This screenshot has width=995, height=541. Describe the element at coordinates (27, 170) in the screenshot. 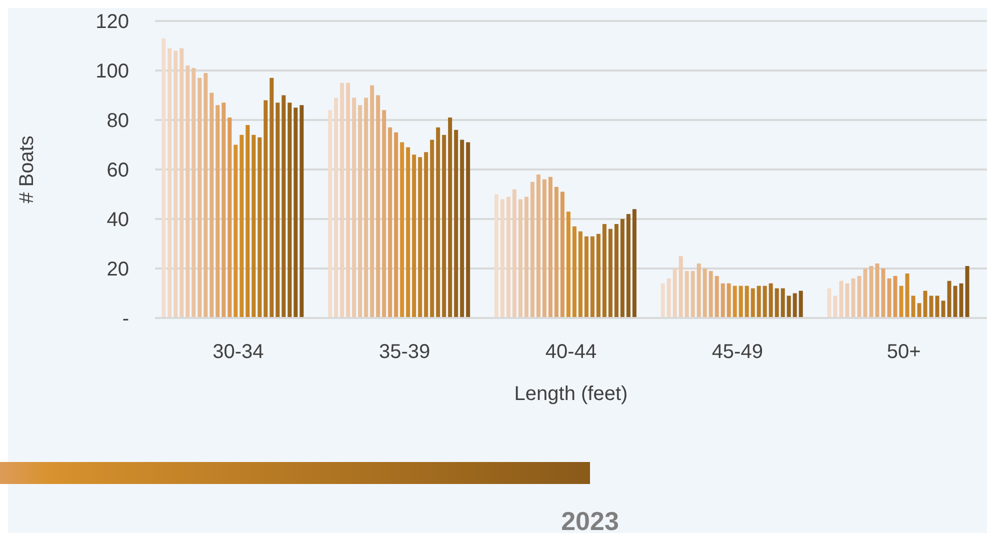

I see `y-axis-title: # Boats` at that location.